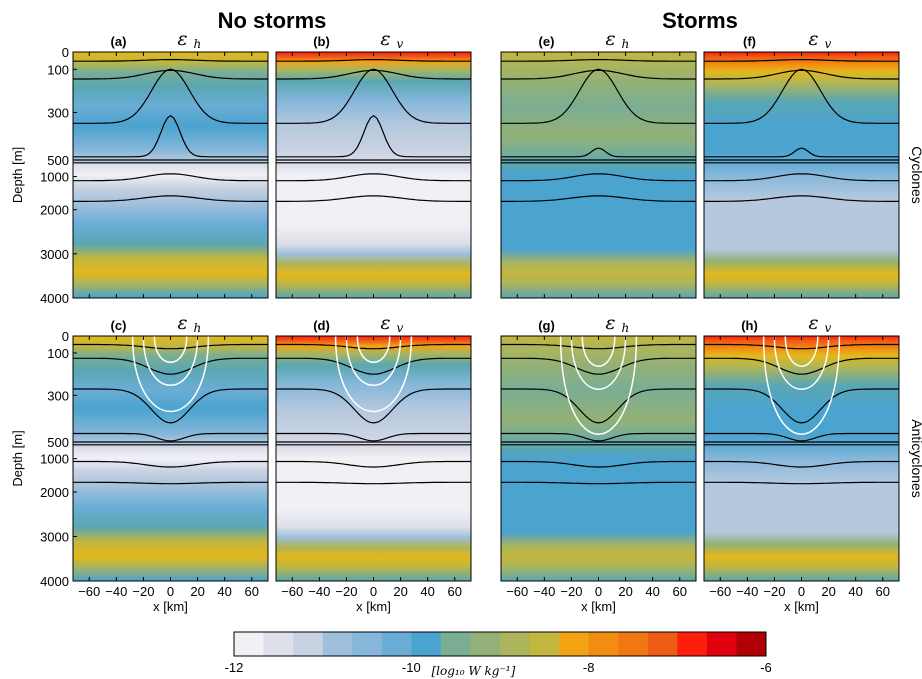  I want to click on panel-c-symbol: ε, so click(182, 323).